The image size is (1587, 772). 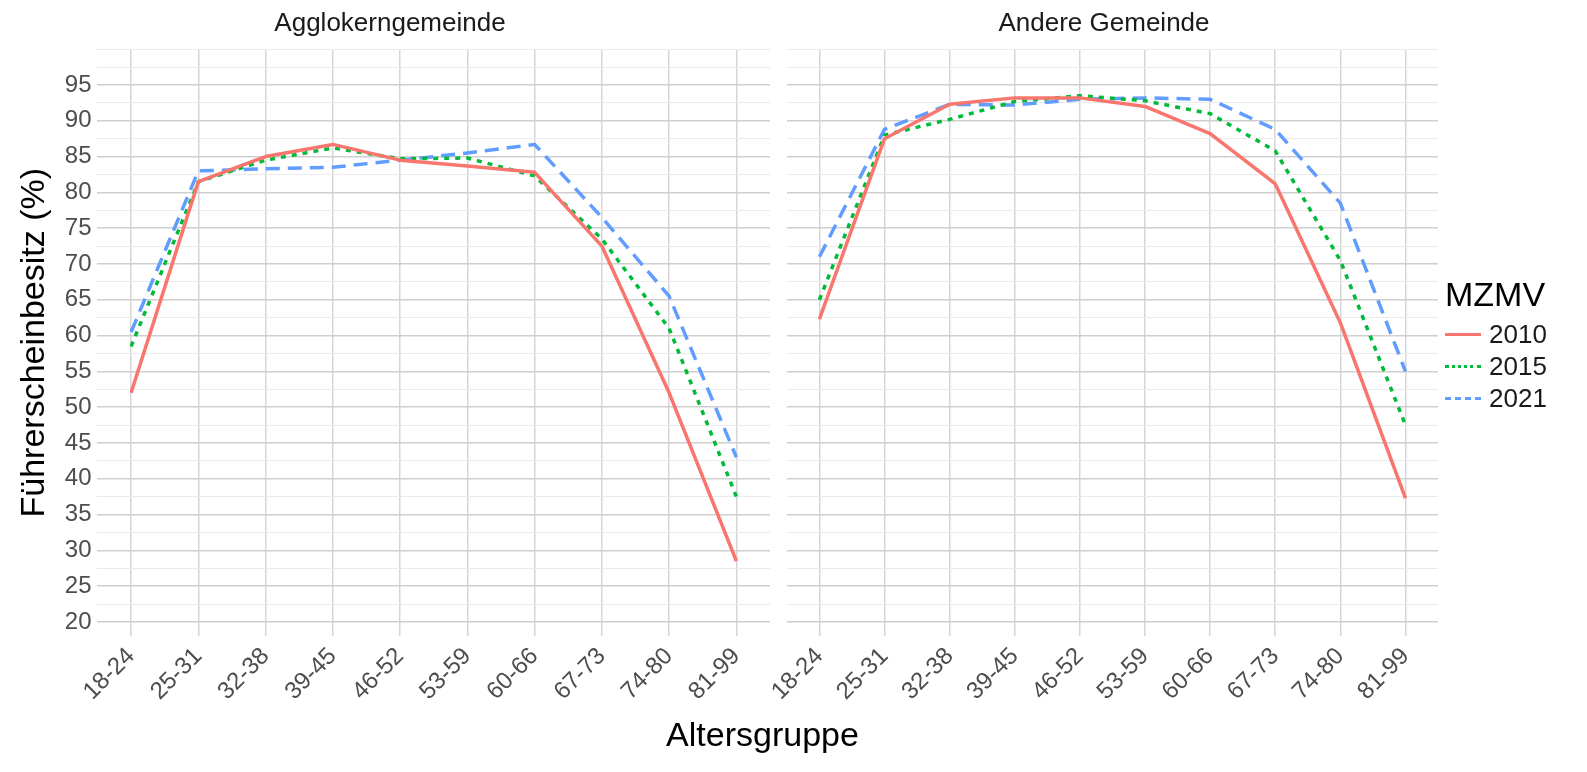 What do you see at coordinates (78, 83) in the screenshot?
I see `y-tick-label: 95` at bounding box center [78, 83].